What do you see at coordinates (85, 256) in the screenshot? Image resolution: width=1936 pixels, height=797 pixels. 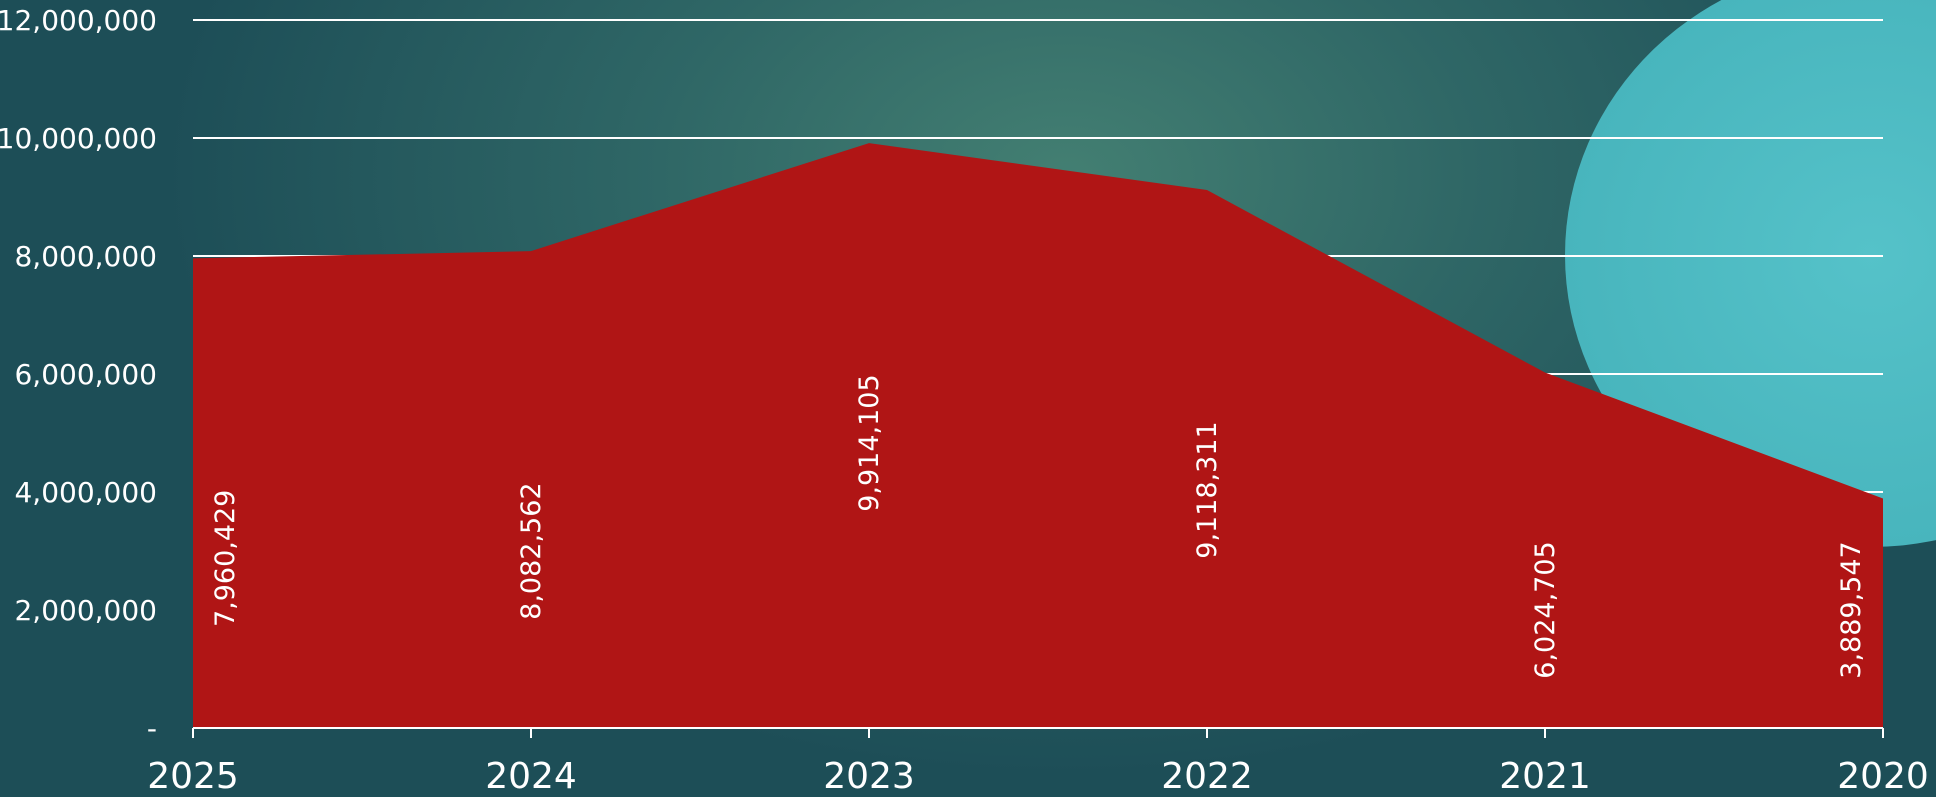 I see `y-tick-label: 8,000,000` at bounding box center [85, 256].